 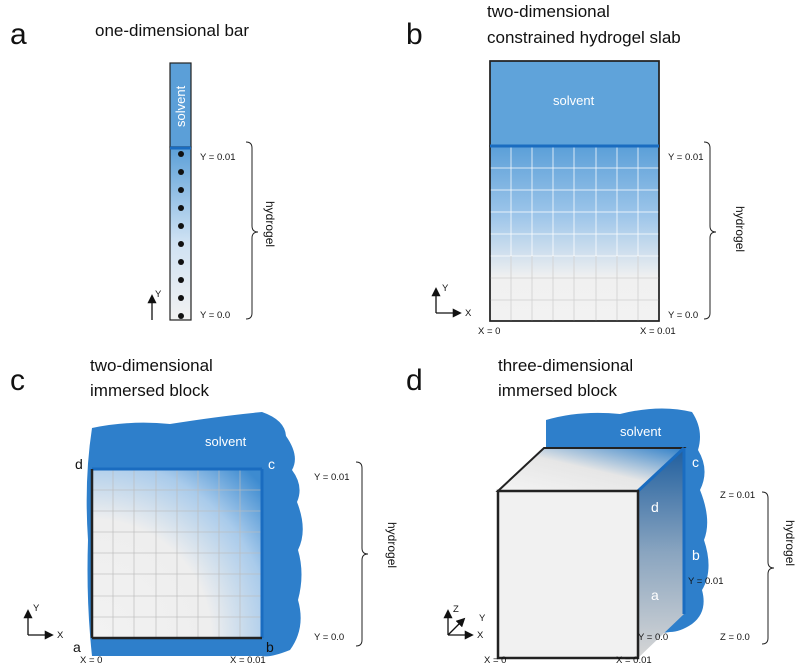 What do you see at coordinates (658, 331) in the screenshot?
I see `slab-x-right-label: X = 0.01` at bounding box center [658, 331].